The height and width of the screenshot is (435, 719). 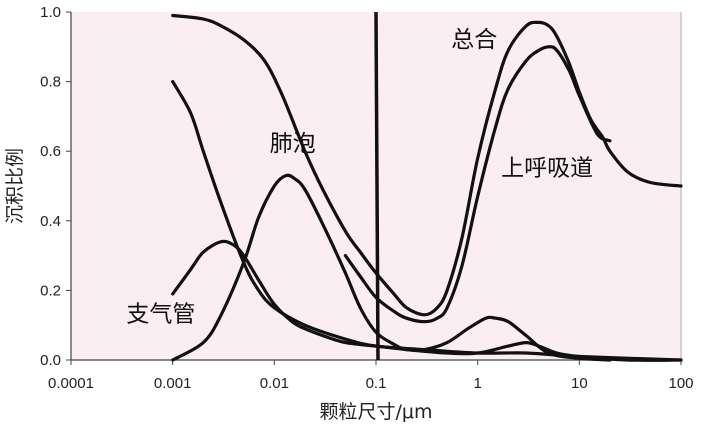 What do you see at coordinates (71, 383) in the screenshot?
I see `x-tick-label: 0.0001` at bounding box center [71, 383].